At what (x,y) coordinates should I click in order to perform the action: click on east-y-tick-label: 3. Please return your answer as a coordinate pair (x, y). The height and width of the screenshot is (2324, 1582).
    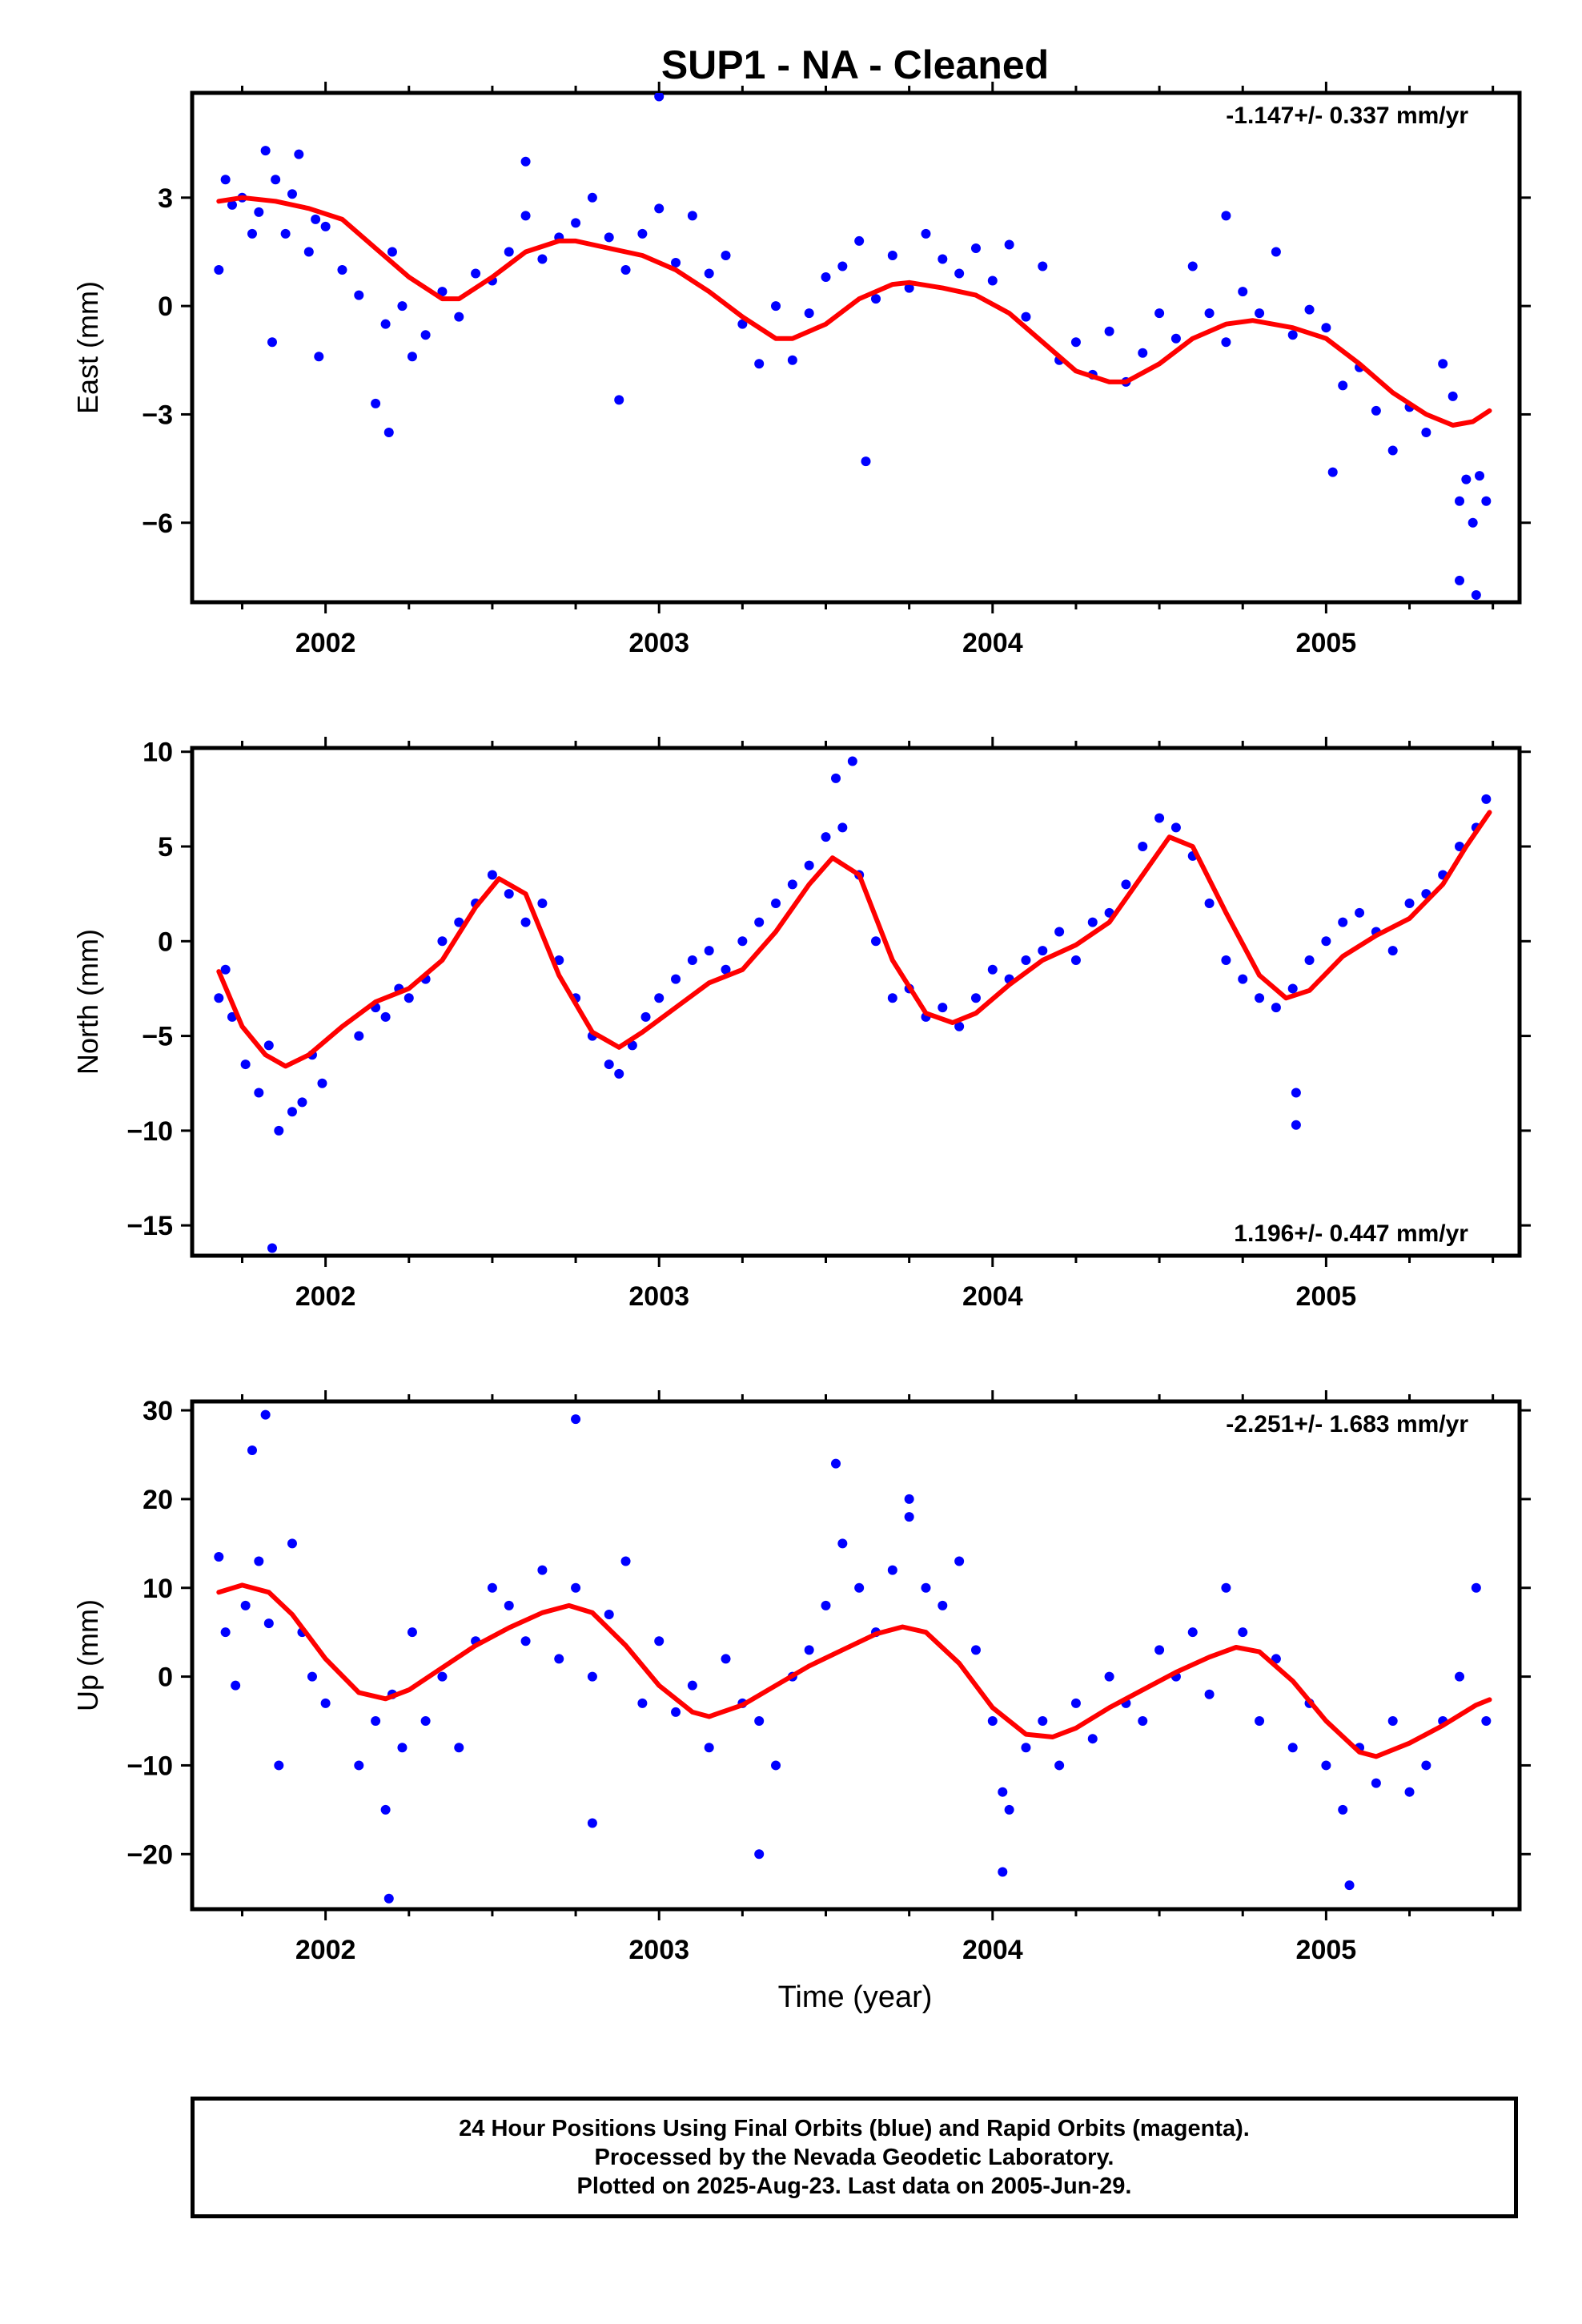
    Looking at the image, I should click on (165, 198).